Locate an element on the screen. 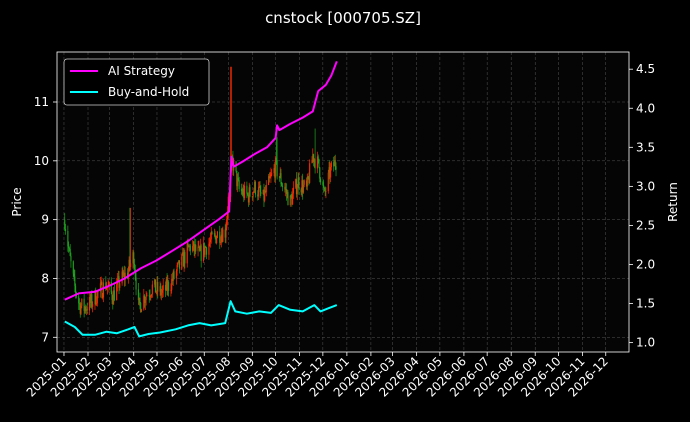 The height and width of the screenshot is (422, 690). legend-box is located at coordinates (136, 82).